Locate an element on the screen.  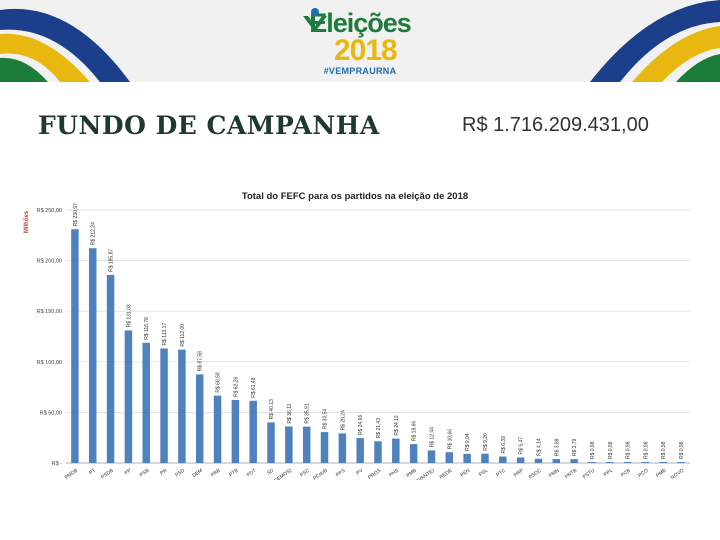
total-amount: R$ 1.716.209.431,00 is located at coordinates (555, 125).